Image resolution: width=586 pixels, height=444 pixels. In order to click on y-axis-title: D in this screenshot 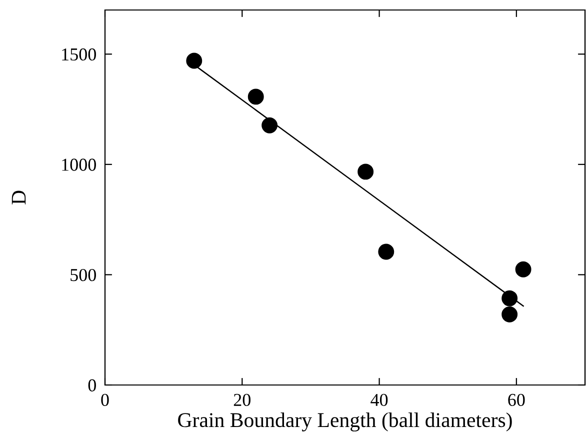, I will do `click(19, 197)`.